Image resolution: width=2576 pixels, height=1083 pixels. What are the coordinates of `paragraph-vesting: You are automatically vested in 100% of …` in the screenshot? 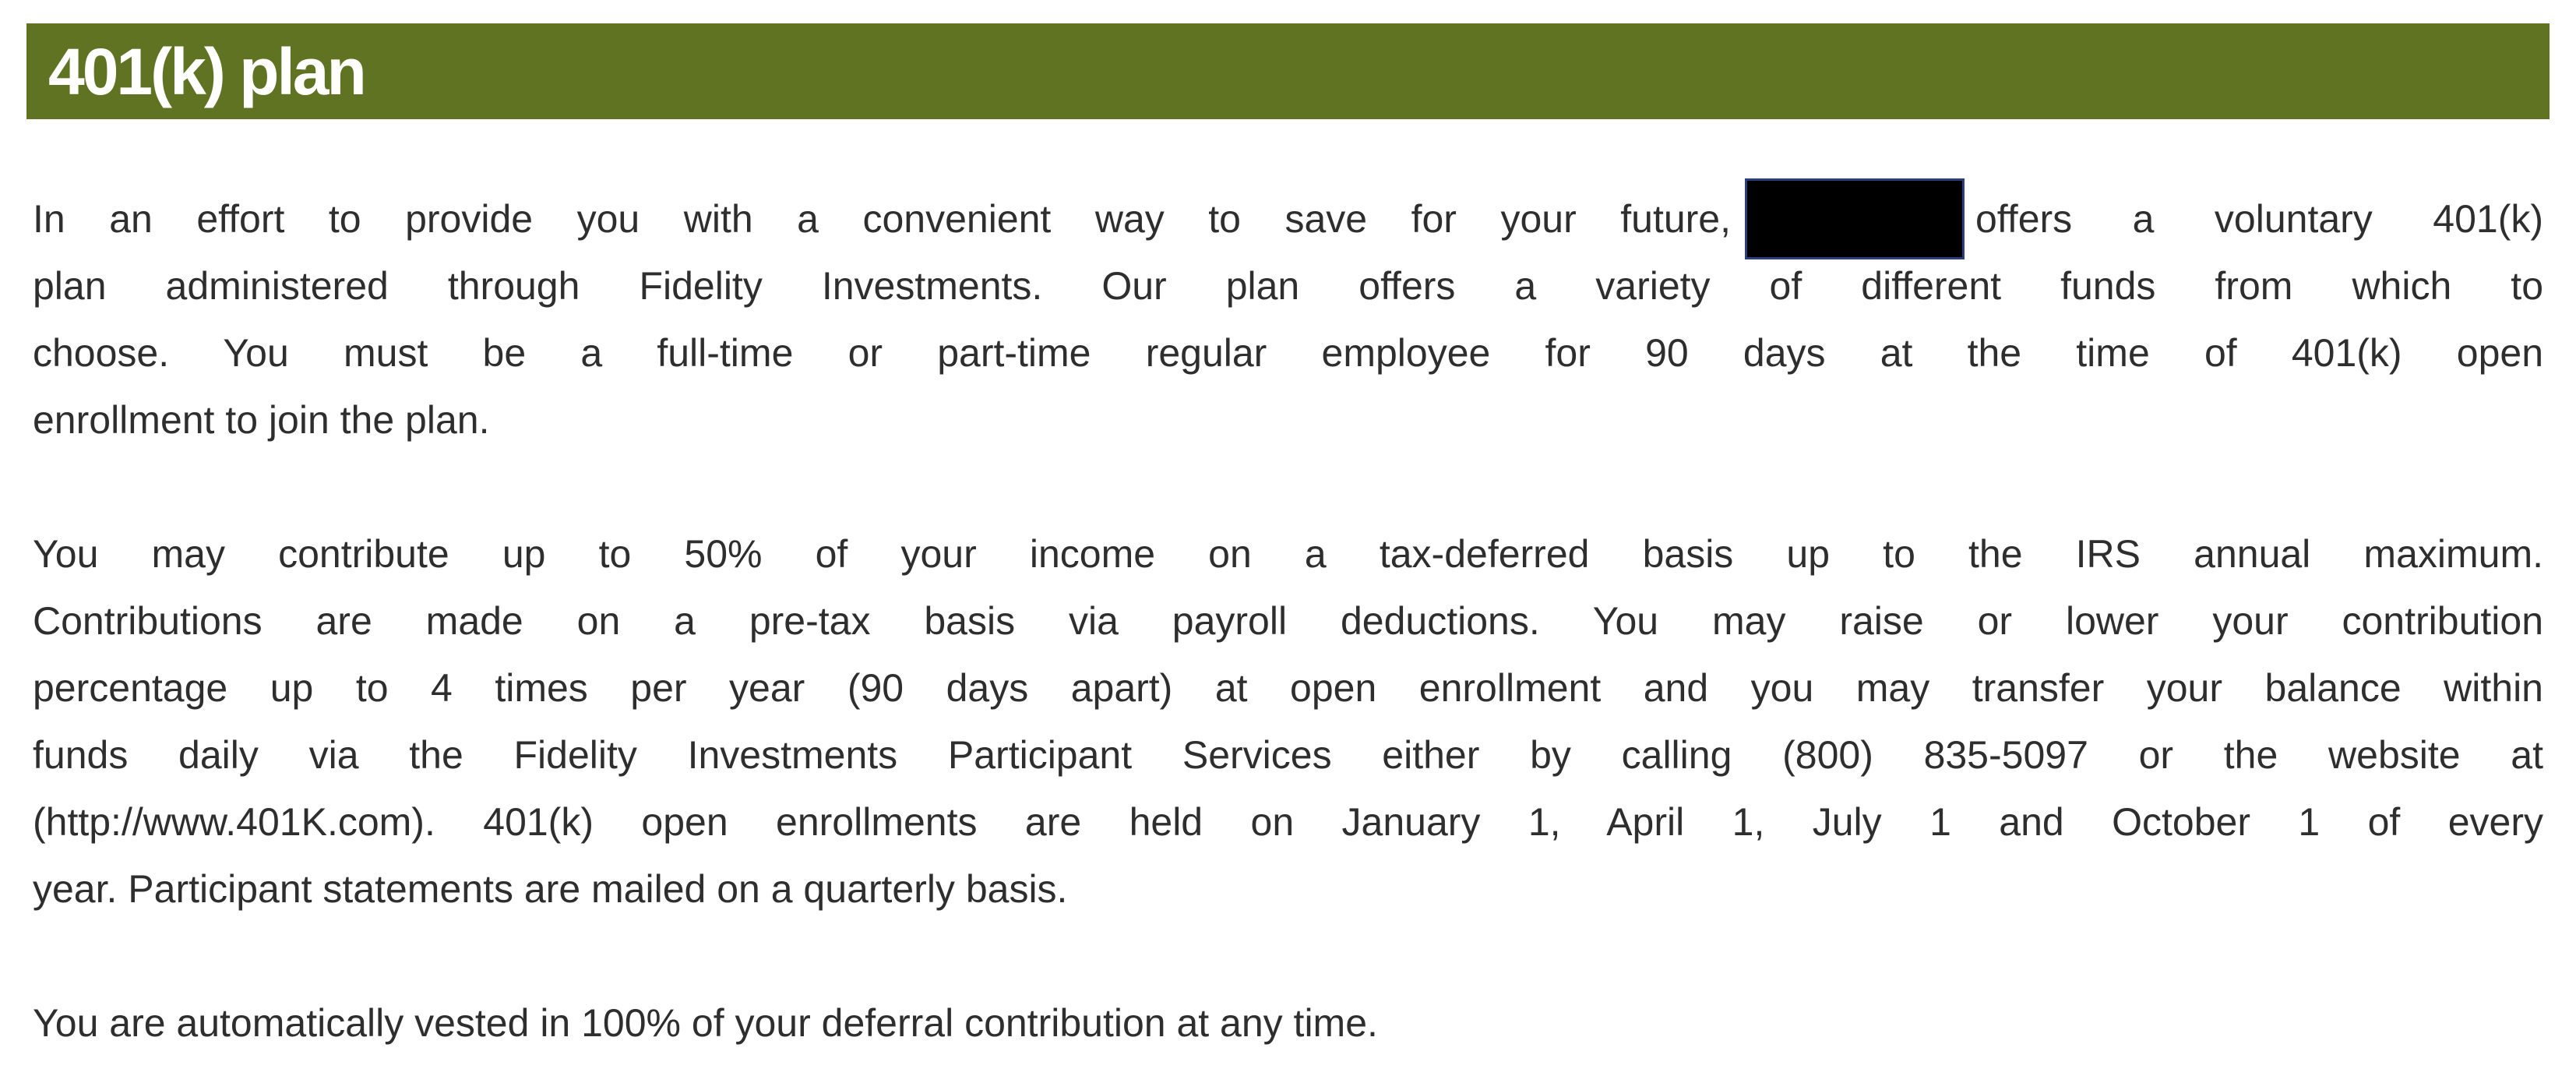 It's located at (1288, 1023).